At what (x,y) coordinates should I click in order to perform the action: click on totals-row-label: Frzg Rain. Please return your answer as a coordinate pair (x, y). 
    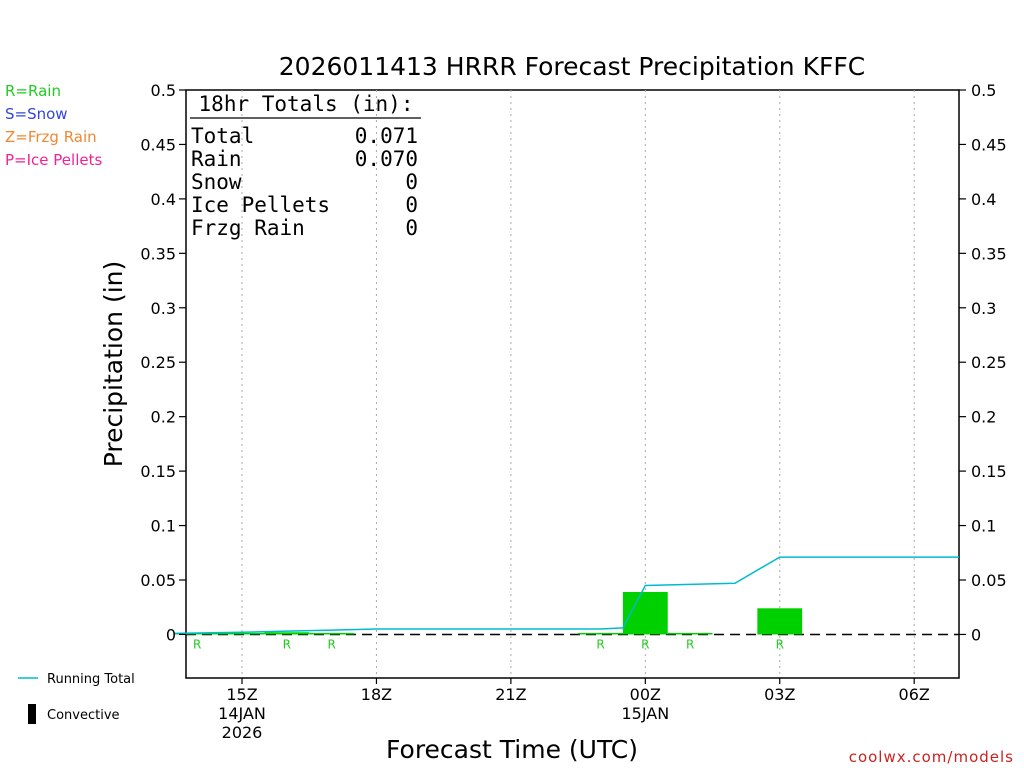
    Looking at the image, I should click on (248, 228).